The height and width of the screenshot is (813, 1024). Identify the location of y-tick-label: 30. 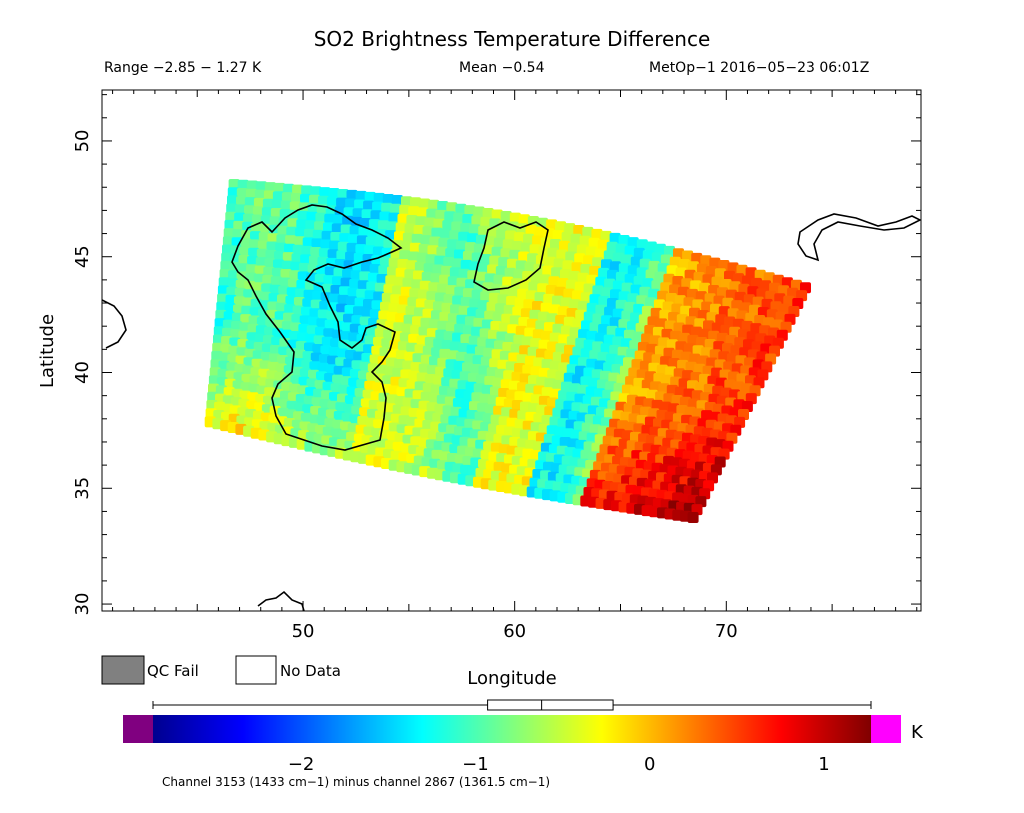
(82, 604).